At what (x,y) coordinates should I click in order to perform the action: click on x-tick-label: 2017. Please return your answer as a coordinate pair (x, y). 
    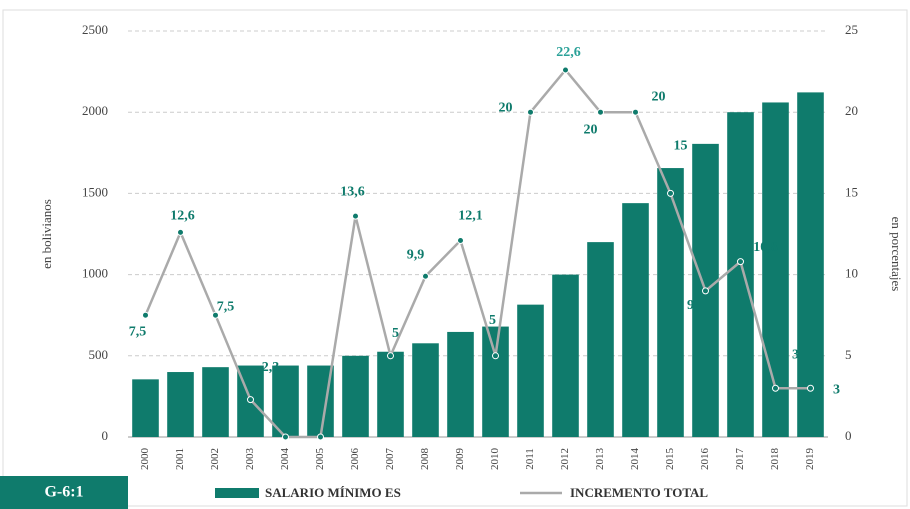
    Looking at the image, I should click on (740, 459).